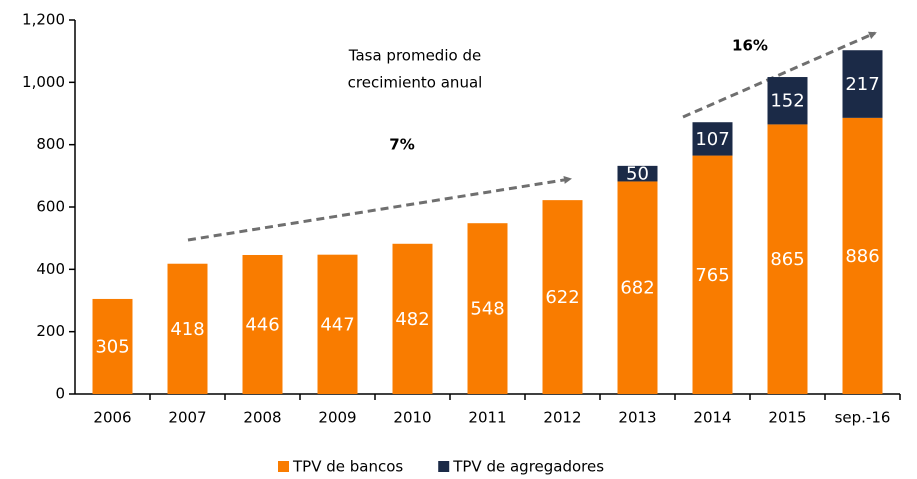  I want to click on data-label: 217, so click(862, 84).